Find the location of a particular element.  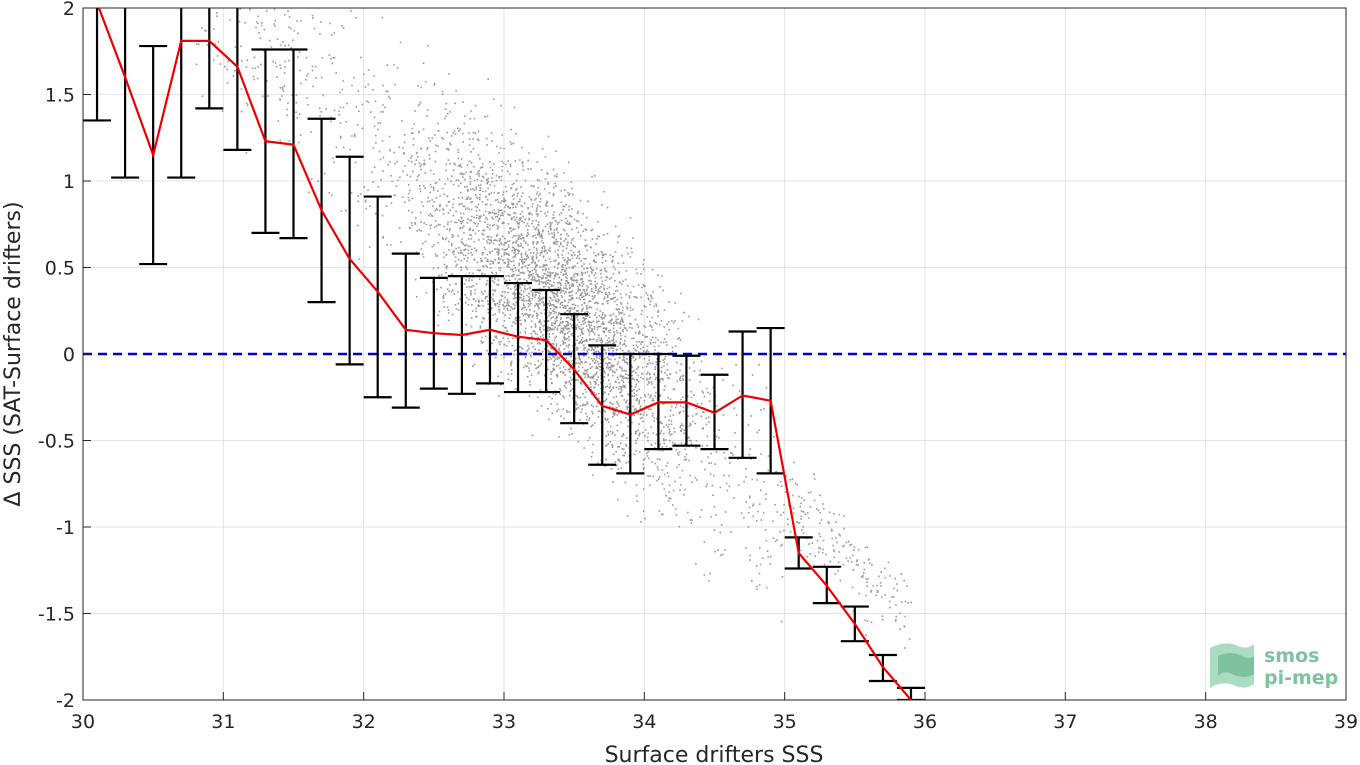

y-tick-label: -0.5 is located at coordinates (56, 442).